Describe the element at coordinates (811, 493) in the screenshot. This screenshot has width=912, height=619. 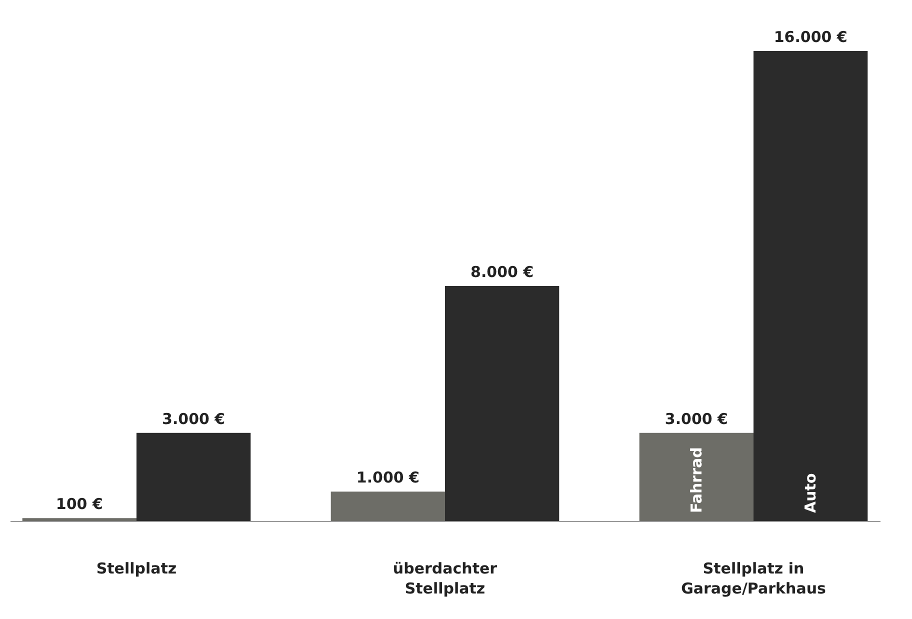
I see `series-label: Auto` at that location.